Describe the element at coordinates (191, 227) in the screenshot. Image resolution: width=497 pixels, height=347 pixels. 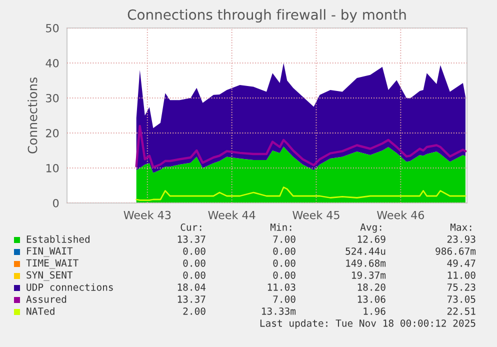
I see `text: Cur:` at that location.